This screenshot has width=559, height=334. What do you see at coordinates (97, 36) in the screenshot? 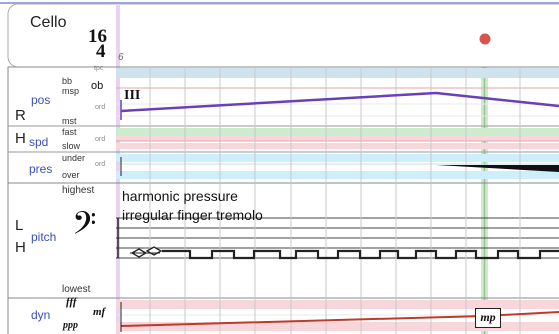
I see `time-signature-top: 16` at bounding box center [97, 36].